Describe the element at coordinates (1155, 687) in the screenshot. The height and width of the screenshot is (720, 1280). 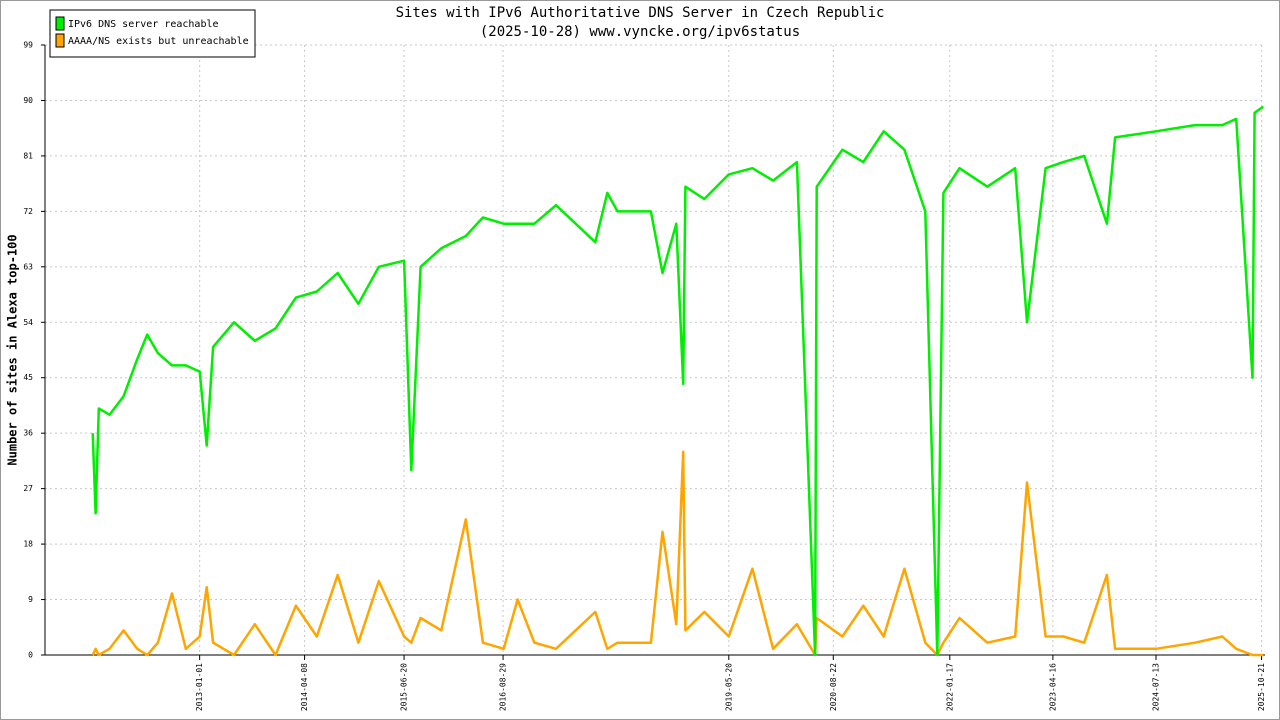
I see `x-tick-label: 2024-07-13` at that location.